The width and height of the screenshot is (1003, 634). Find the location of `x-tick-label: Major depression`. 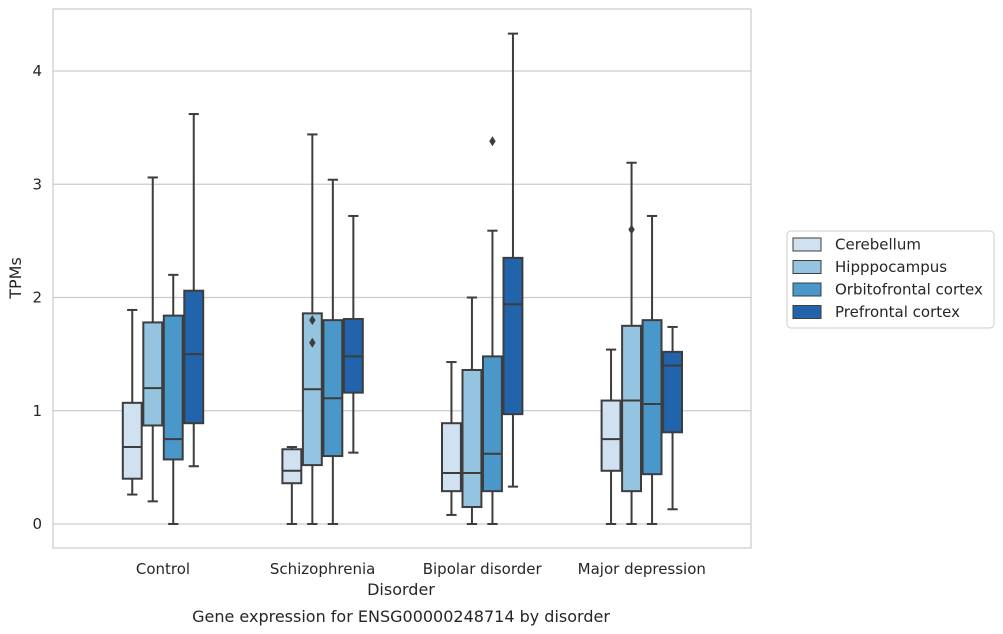

x-tick-label: Major depression is located at coordinates (642, 569).